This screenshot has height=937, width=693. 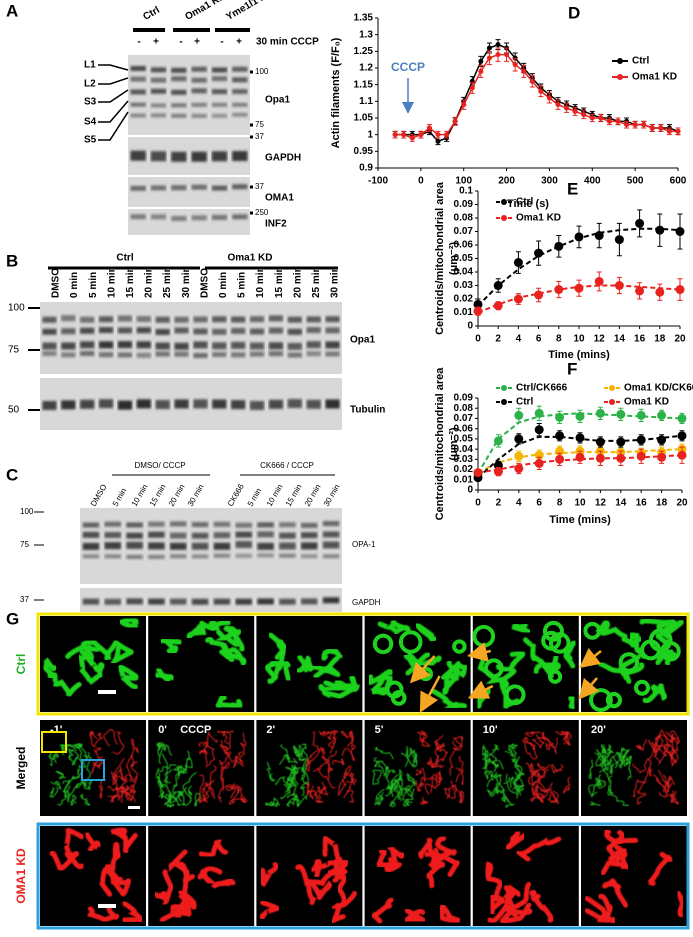 I want to click on x-tick-label: 2, so click(x=498, y=339).